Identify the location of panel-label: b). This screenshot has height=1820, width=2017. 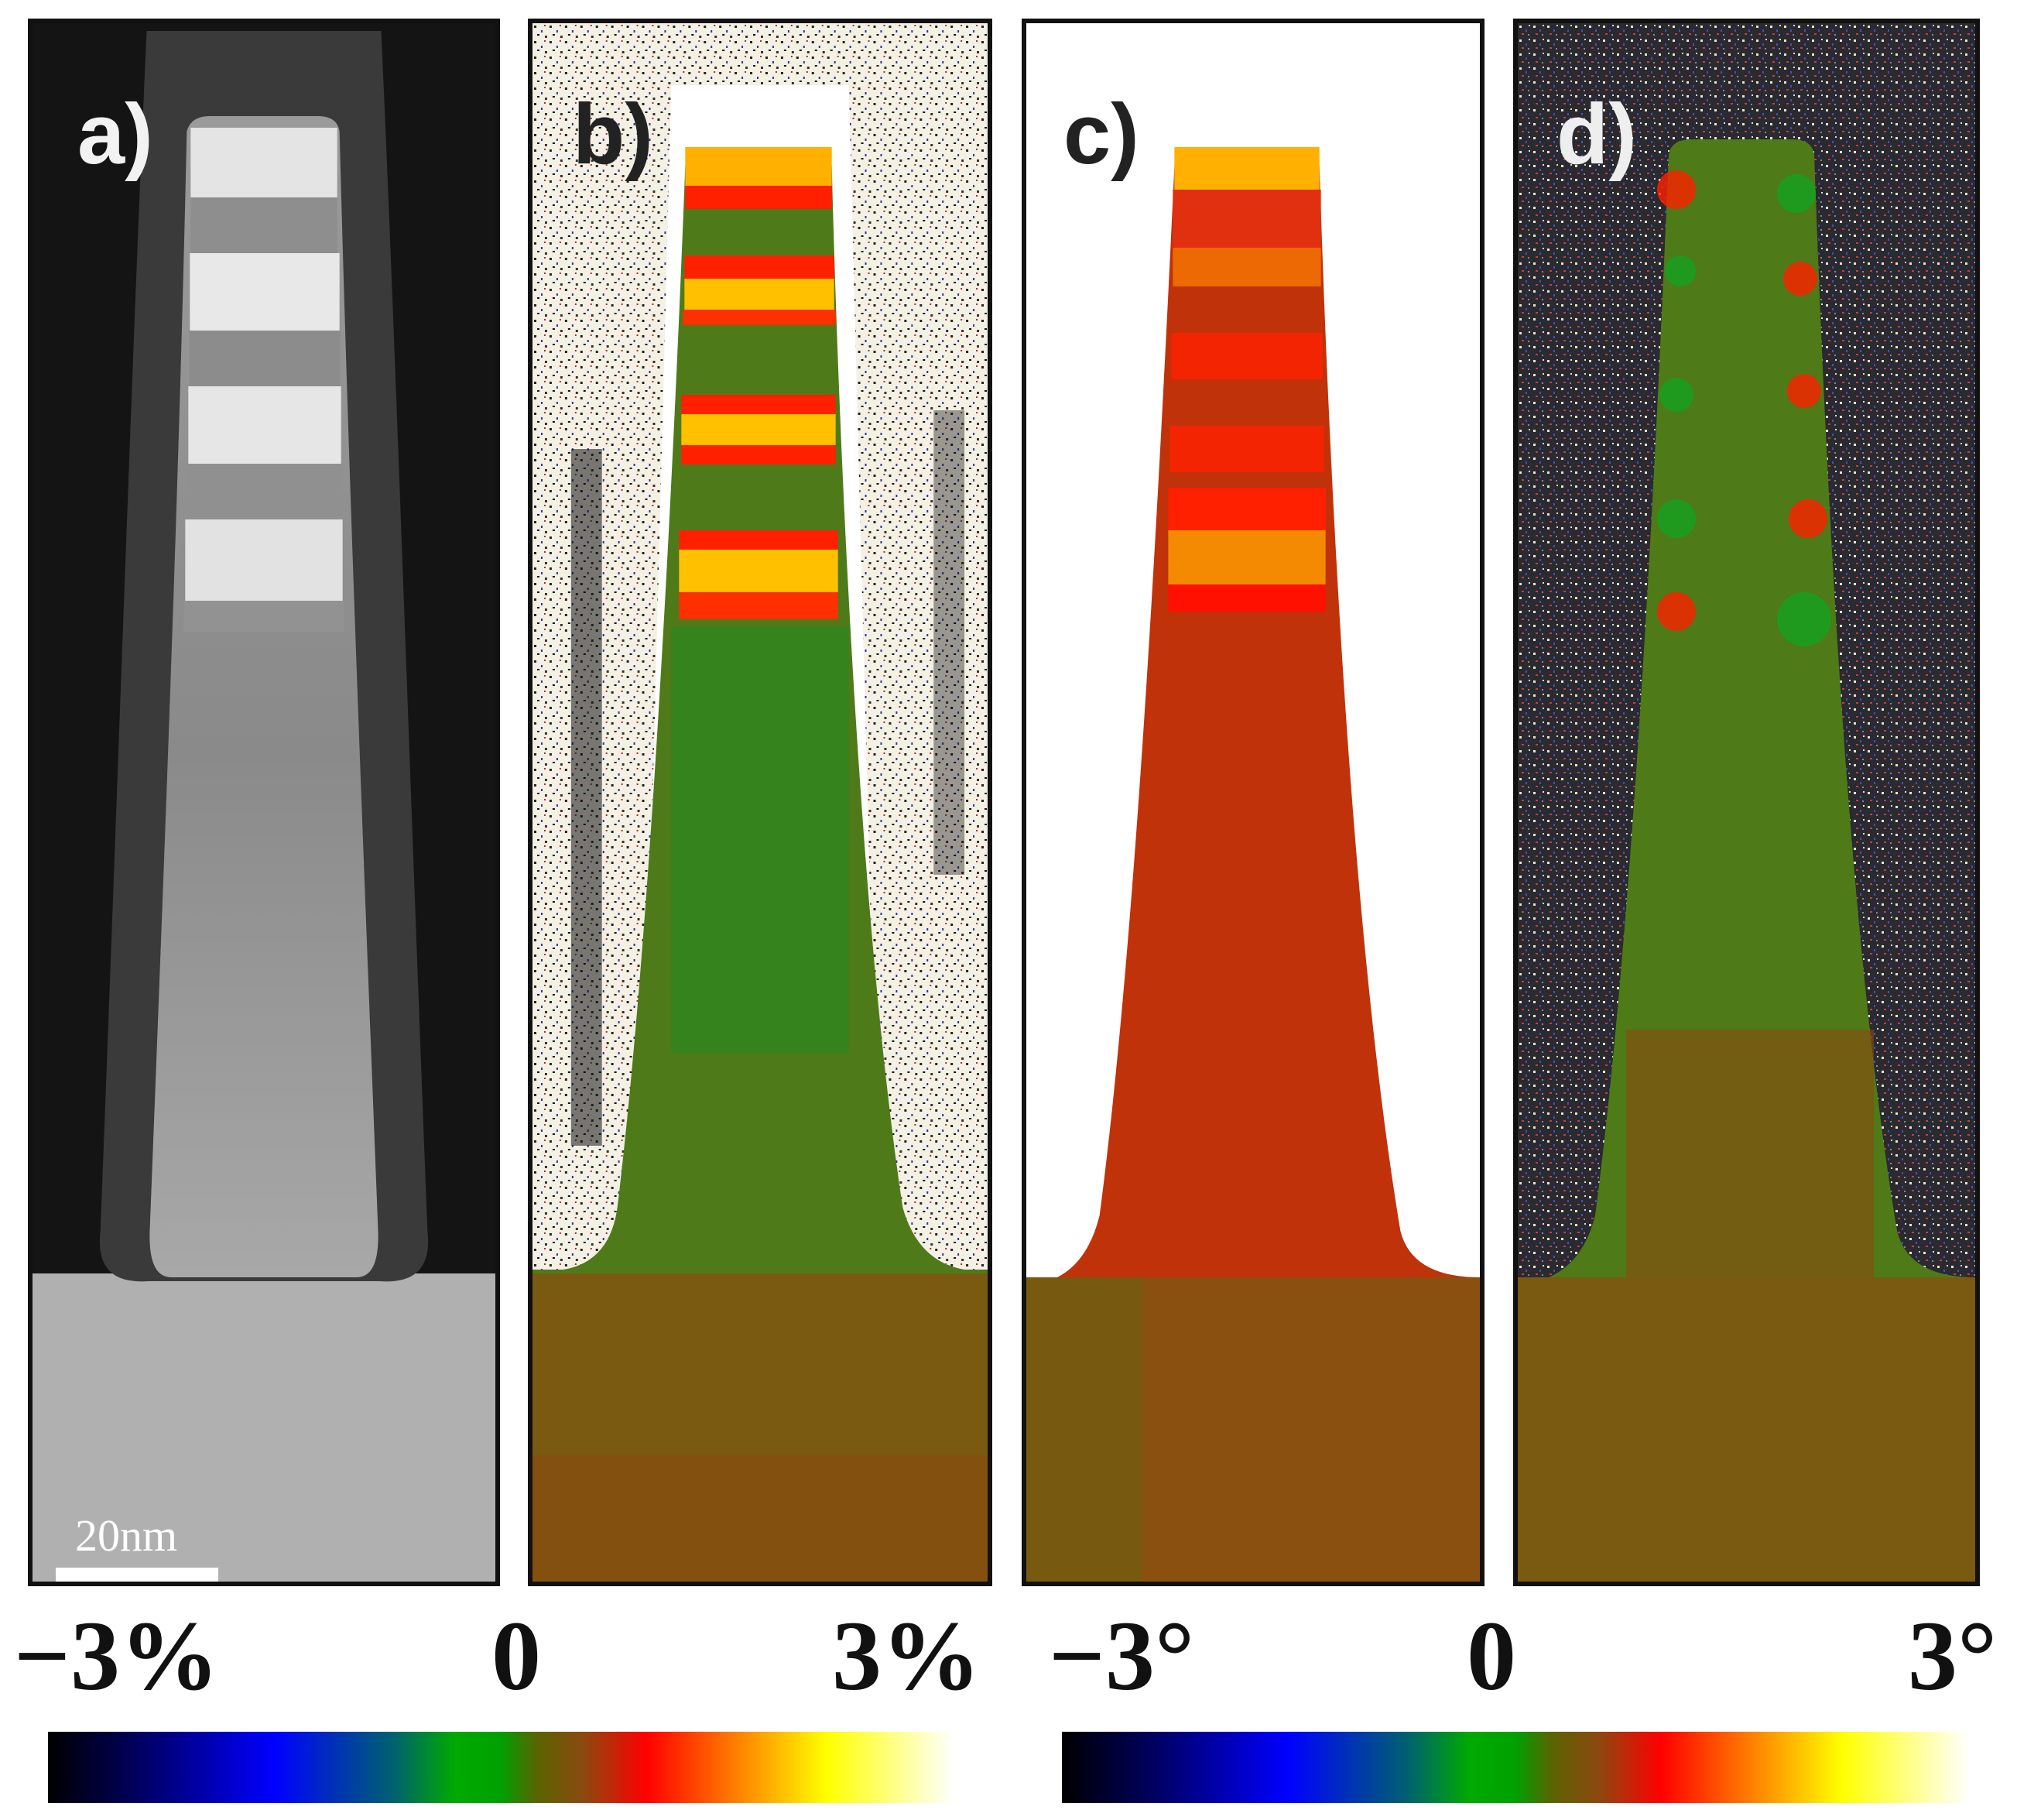
(613, 135).